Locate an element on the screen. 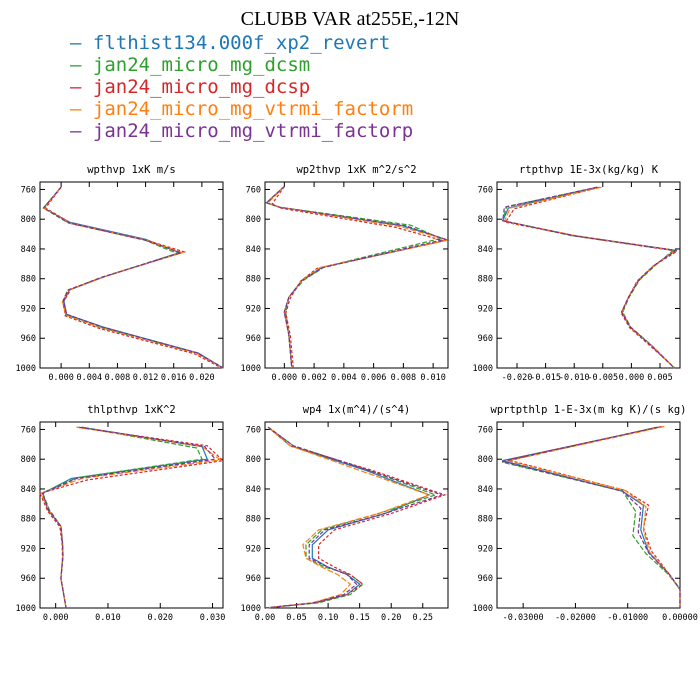 This screenshot has width=700, height=700. x-tick-label: -0.01000 is located at coordinates (627, 618).